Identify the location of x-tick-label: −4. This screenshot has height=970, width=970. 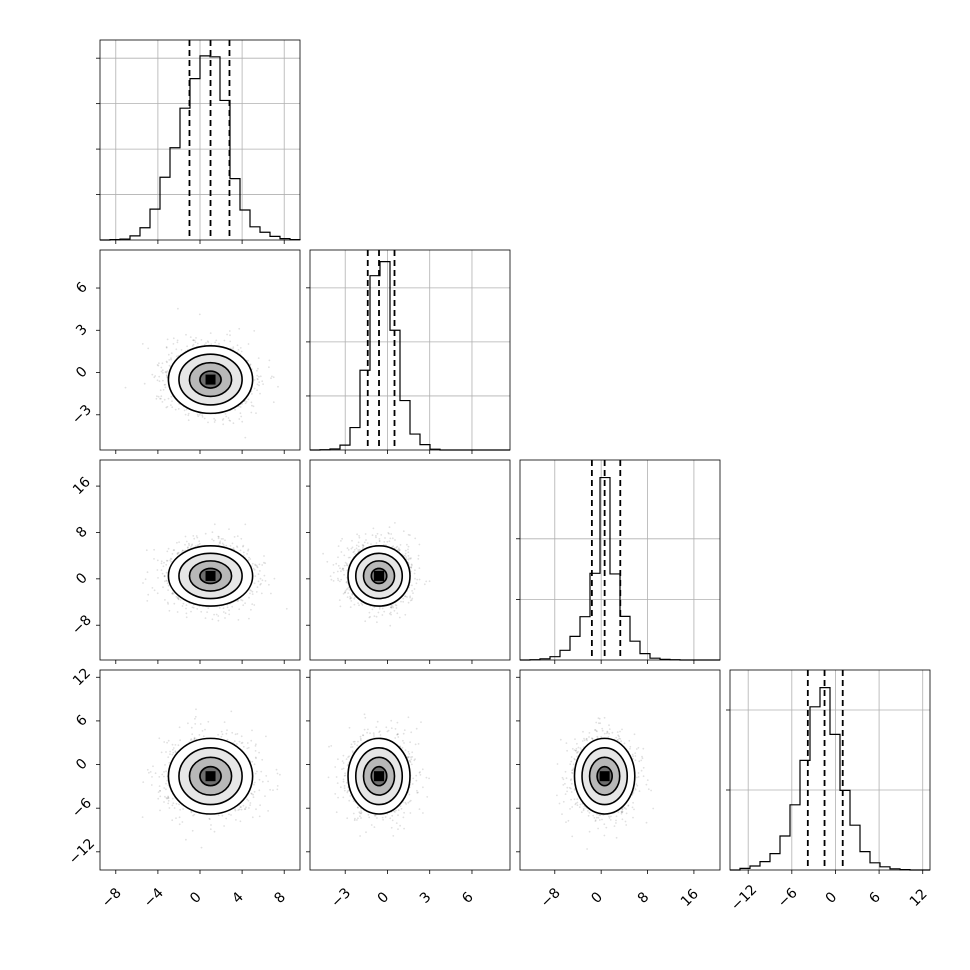
(154, 898).